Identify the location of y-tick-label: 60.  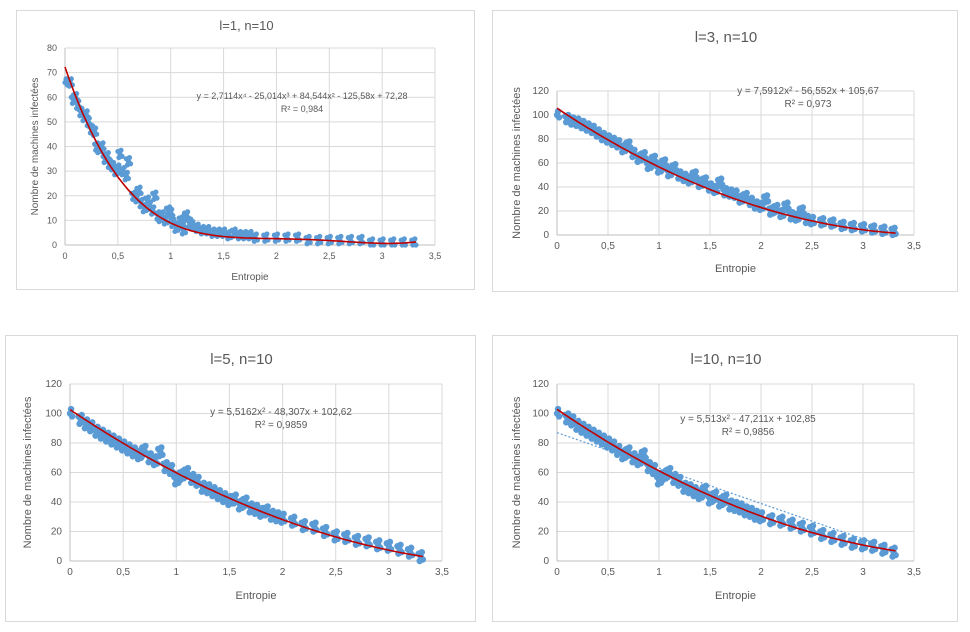
(52, 97).